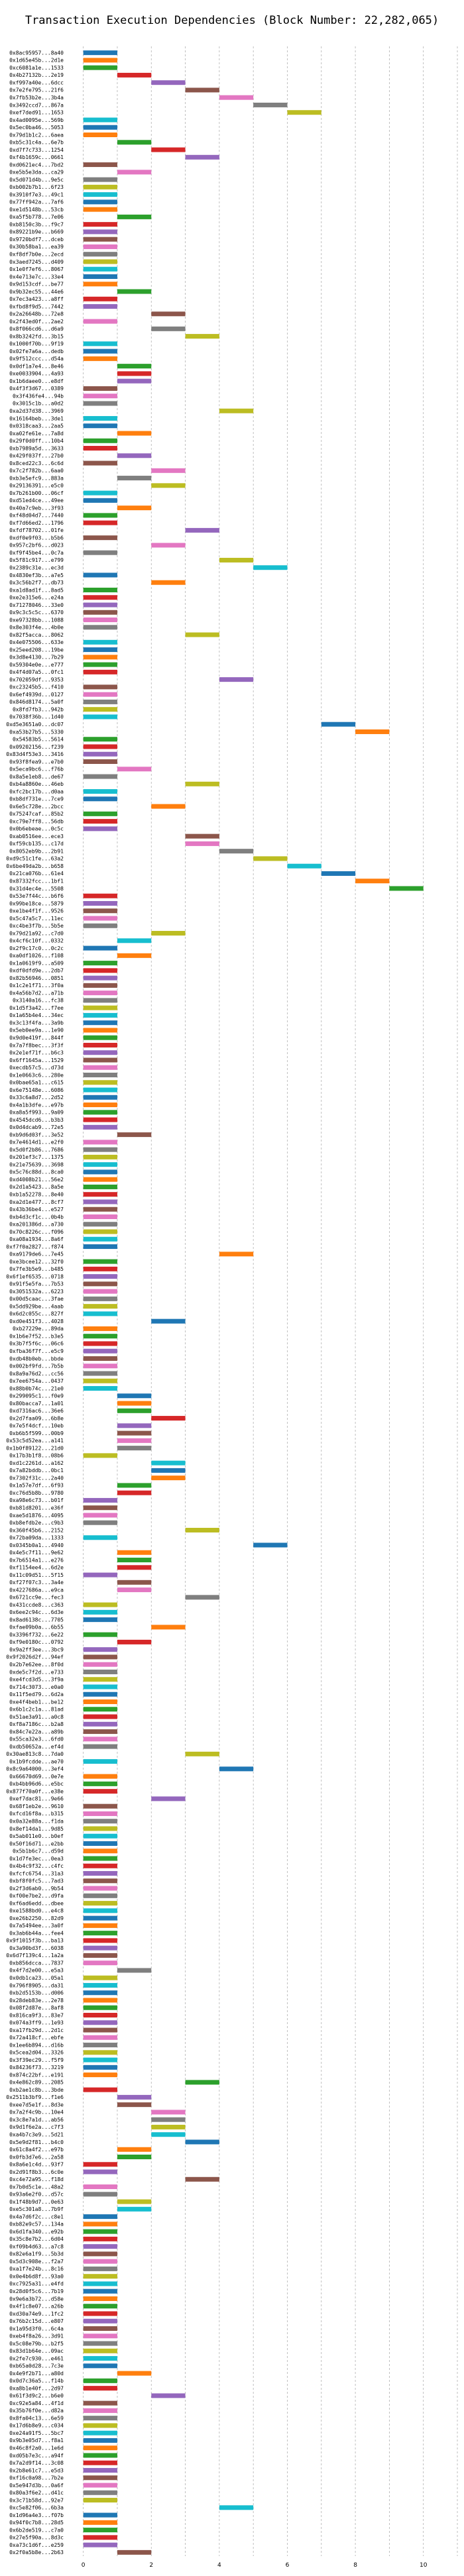  What do you see at coordinates (36, 941) in the screenshot?
I see `y-tick-label: 0x4cf6c10f...0332` at bounding box center [36, 941].